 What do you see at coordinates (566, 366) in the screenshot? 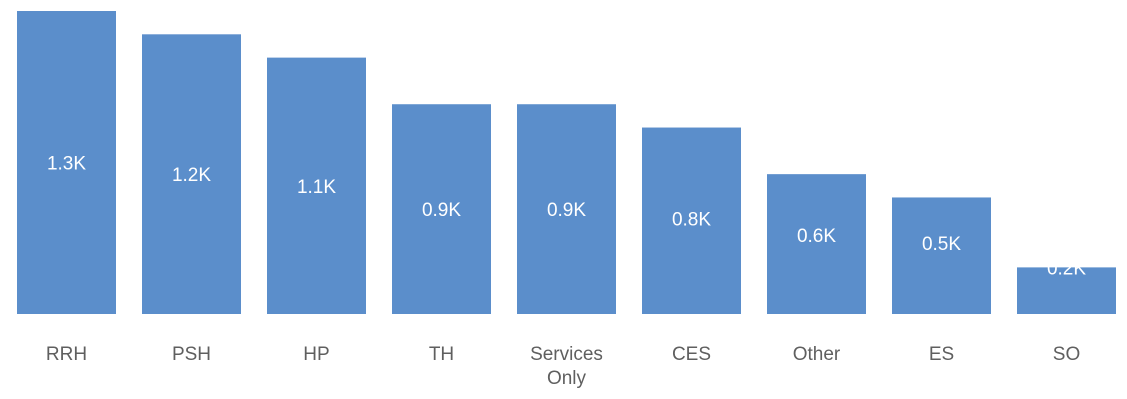
I see `category-label: Services Only` at bounding box center [566, 366].